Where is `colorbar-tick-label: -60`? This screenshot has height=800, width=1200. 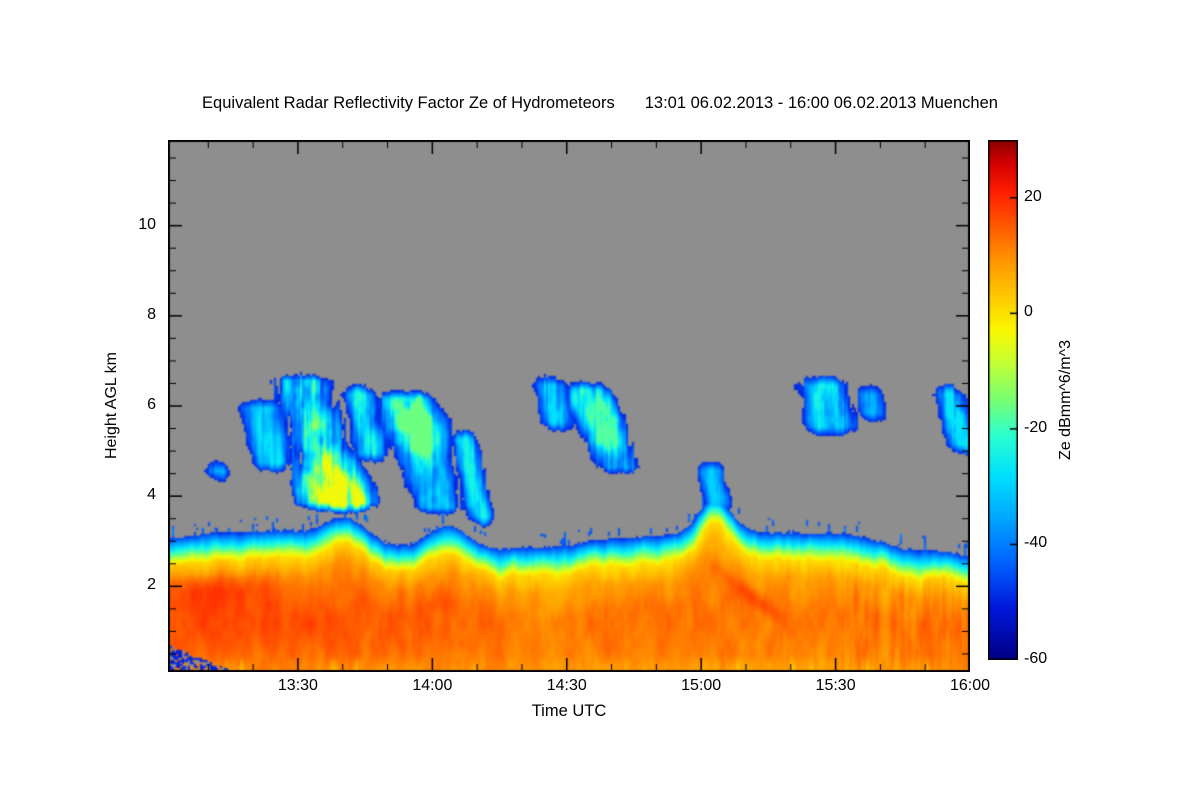
colorbar-tick-label: -60 is located at coordinates (1036, 658).